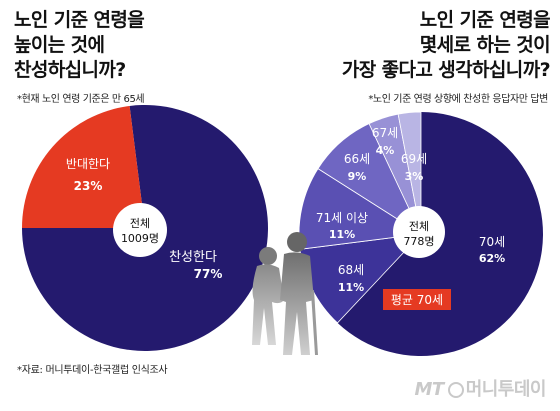 The width and height of the screenshot is (560, 411). I want to click on pie-left-value-0: 77%, so click(208, 274).